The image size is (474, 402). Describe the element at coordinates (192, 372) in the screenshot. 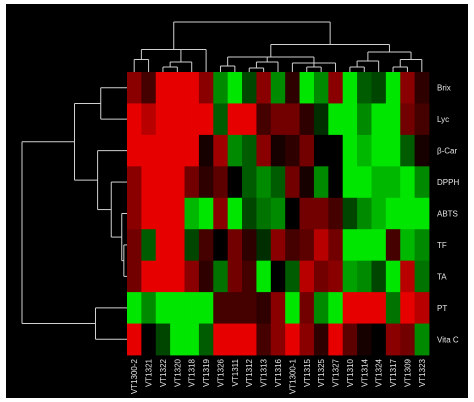

I see `column-label: VT1318` at that location.